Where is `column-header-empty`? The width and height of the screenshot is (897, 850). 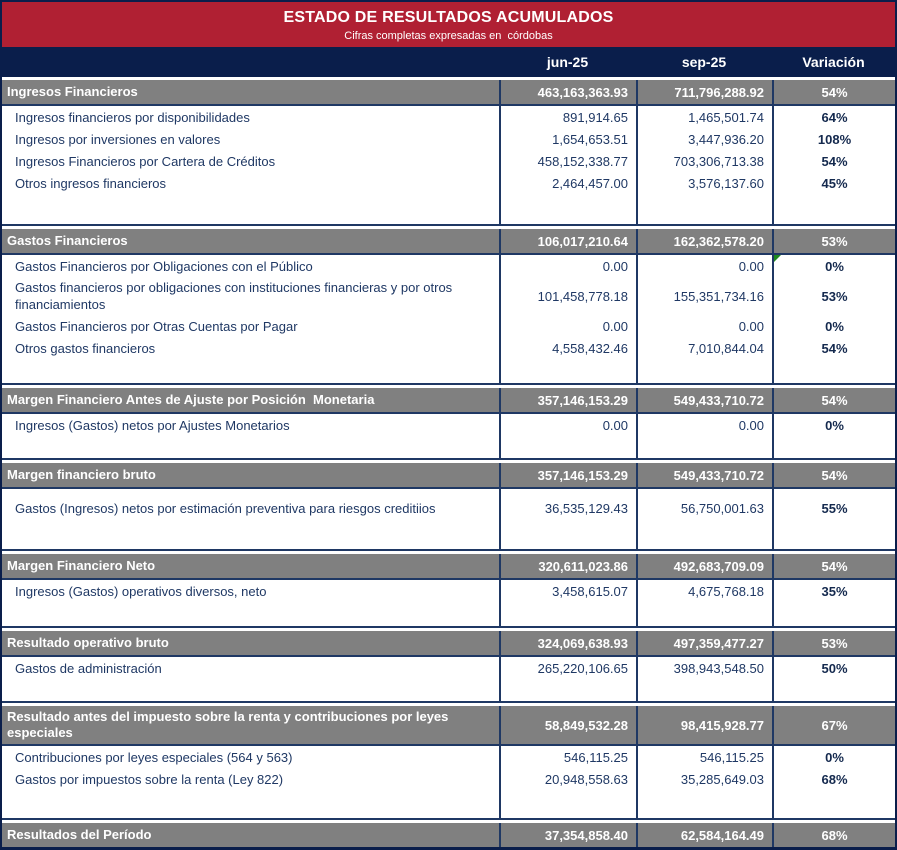 column-header-empty is located at coordinates (250, 62).